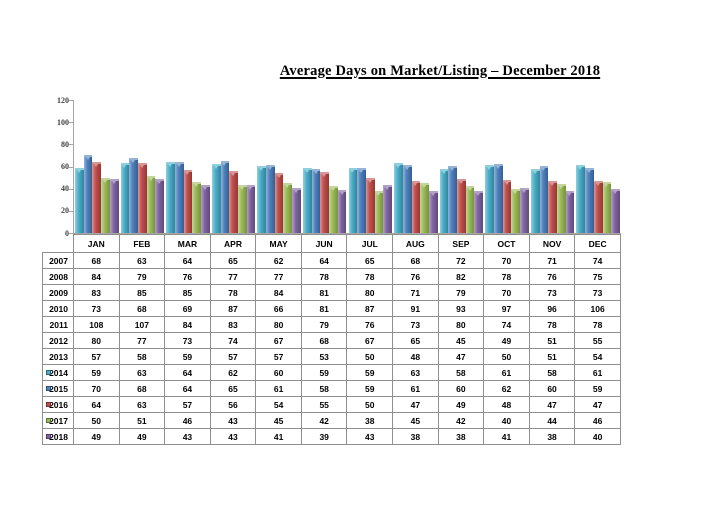  I want to click on cell-2014-mar: 64, so click(187, 372).